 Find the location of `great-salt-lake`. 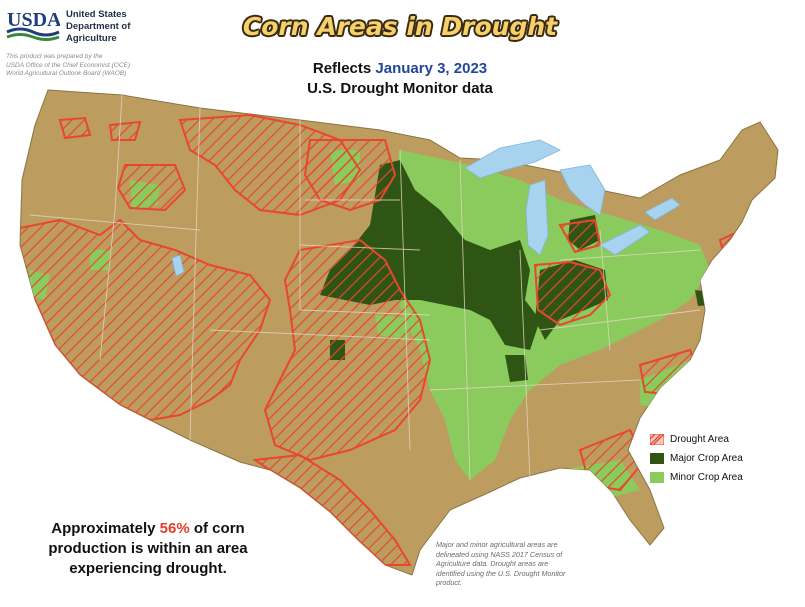

great-salt-lake is located at coordinates (178, 265).